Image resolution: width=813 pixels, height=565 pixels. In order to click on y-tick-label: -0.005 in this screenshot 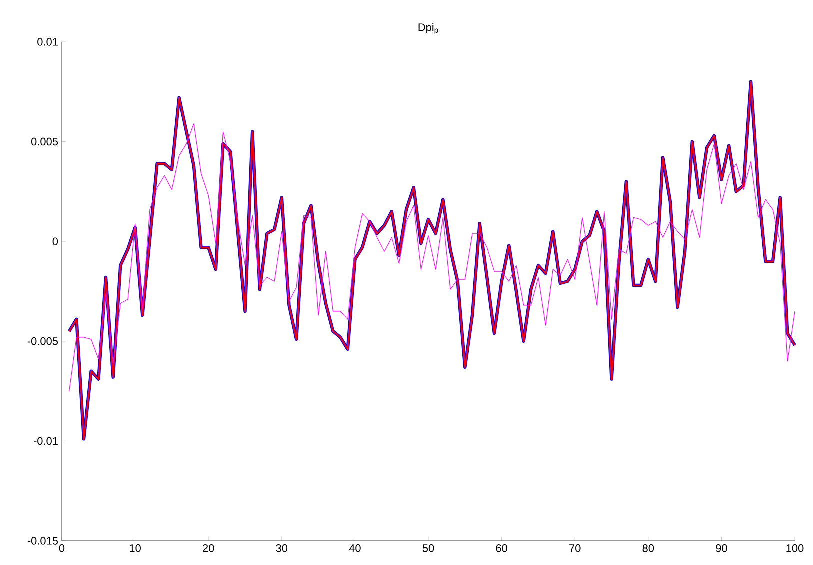, I will do `click(43, 342)`.